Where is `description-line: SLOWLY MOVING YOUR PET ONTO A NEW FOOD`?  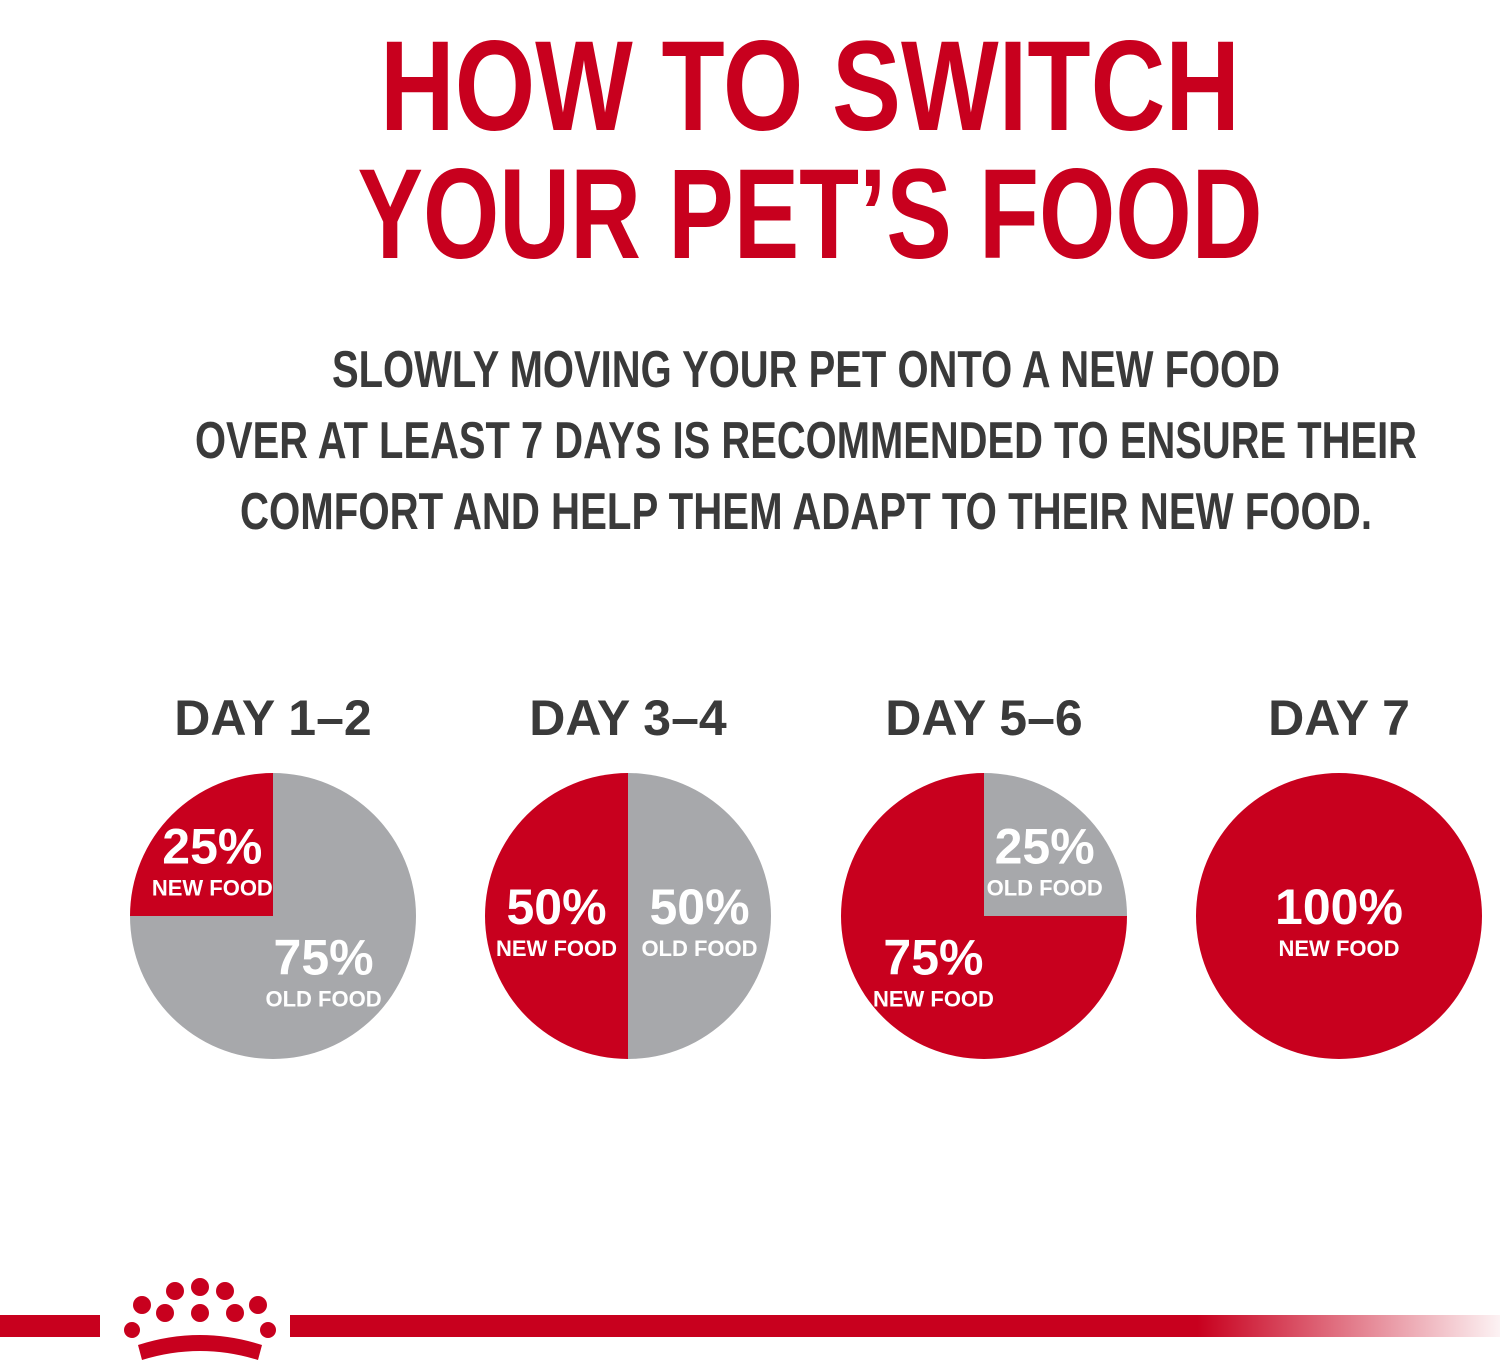 description-line: SLOWLY MOVING YOUR PET ONTO A NEW FOOD is located at coordinates (806, 370).